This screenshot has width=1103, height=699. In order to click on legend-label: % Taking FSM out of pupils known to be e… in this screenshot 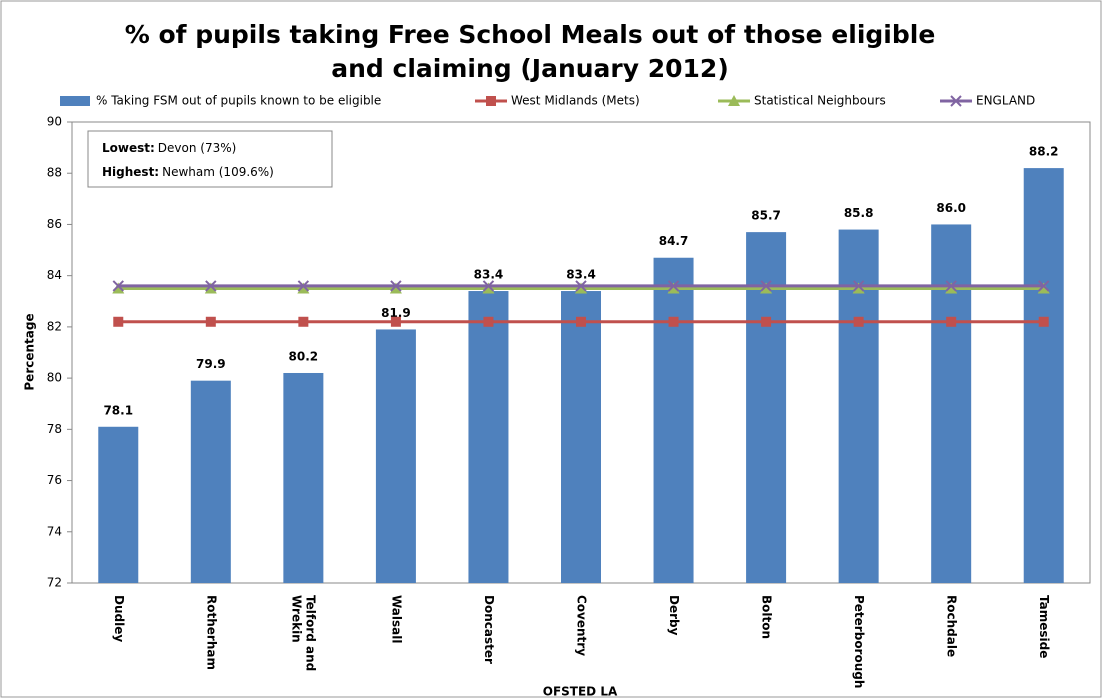, I will do `click(238, 101)`.